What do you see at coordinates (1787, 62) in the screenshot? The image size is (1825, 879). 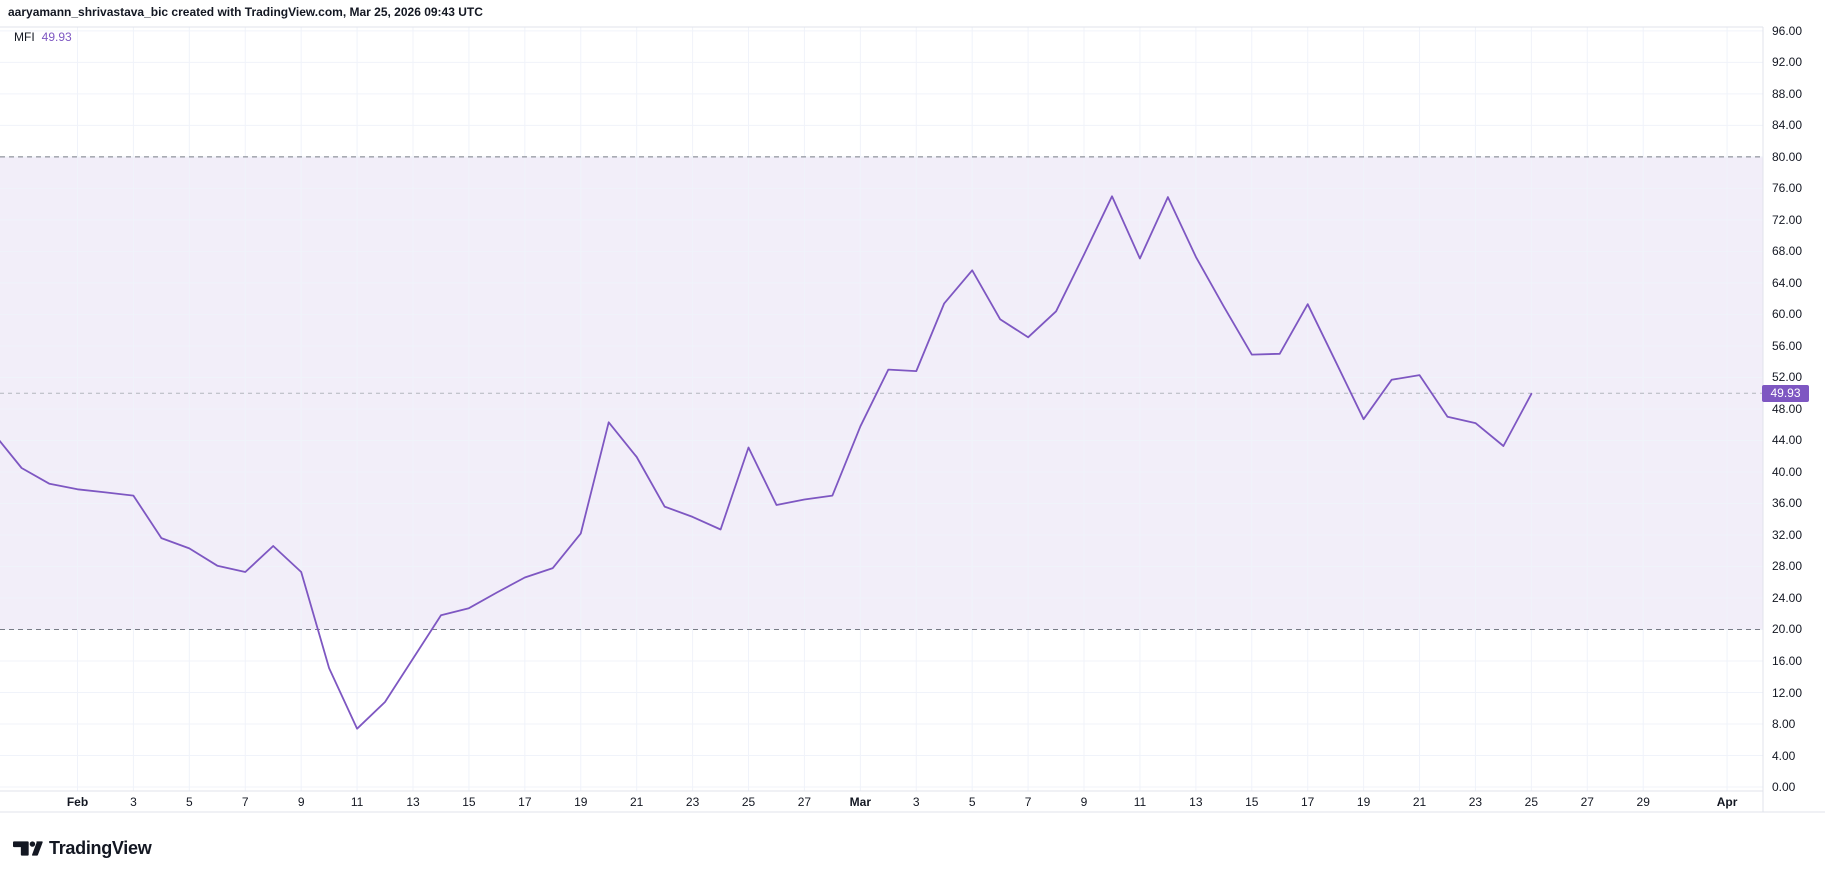 I see `y-tick-label: 92.00` at bounding box center [1787, 62].